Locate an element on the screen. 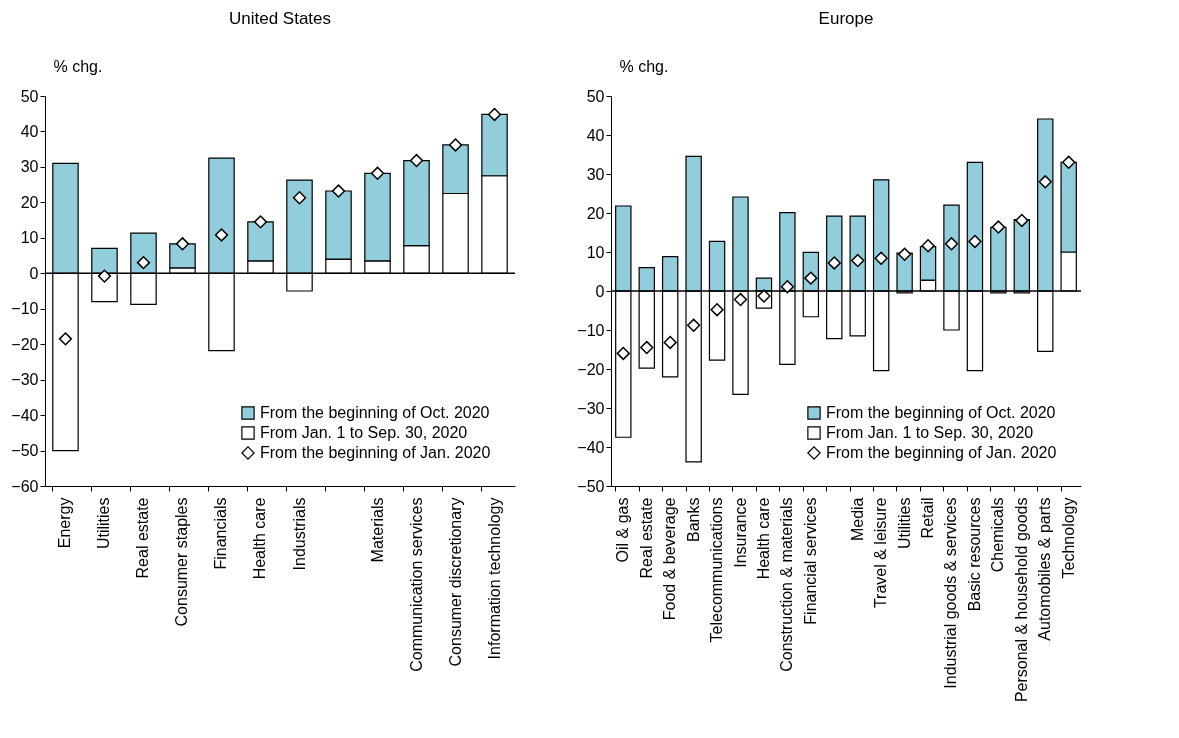 The width and height of the screenshot is (1179, 738). x-tick-label: Travel & leisure is located at coordinates (881, 553).